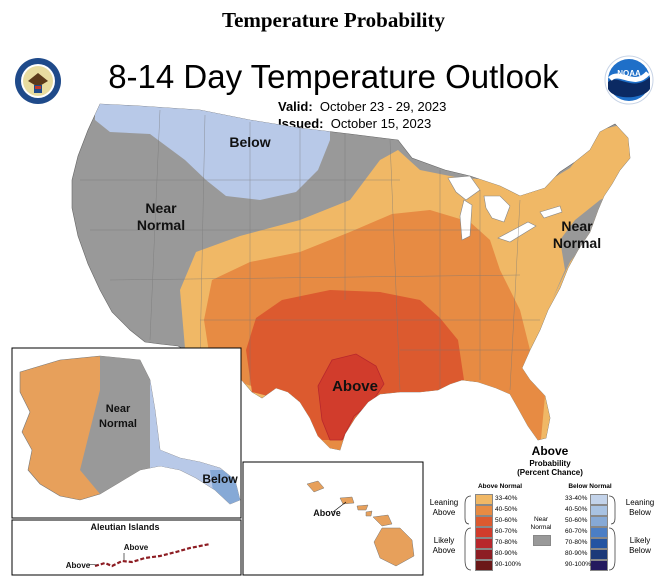  Describe the element at coordinates (577, 226) in the screenshot. I see `near-normal-east-label-1: Near` at that location.